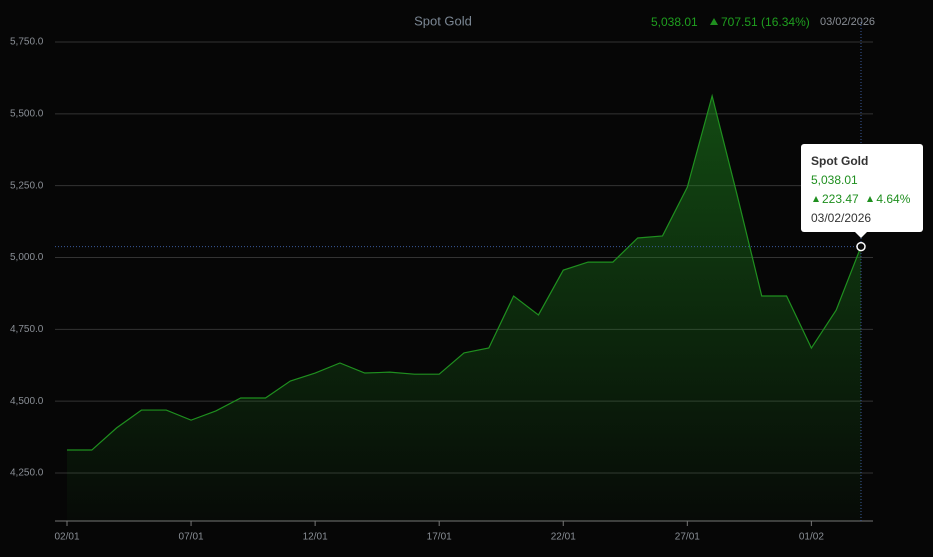  What do you see at coordinates (674, 22) in the screenshot?
I see `header-value: 5,038.01` at bounding box center [674, 22].